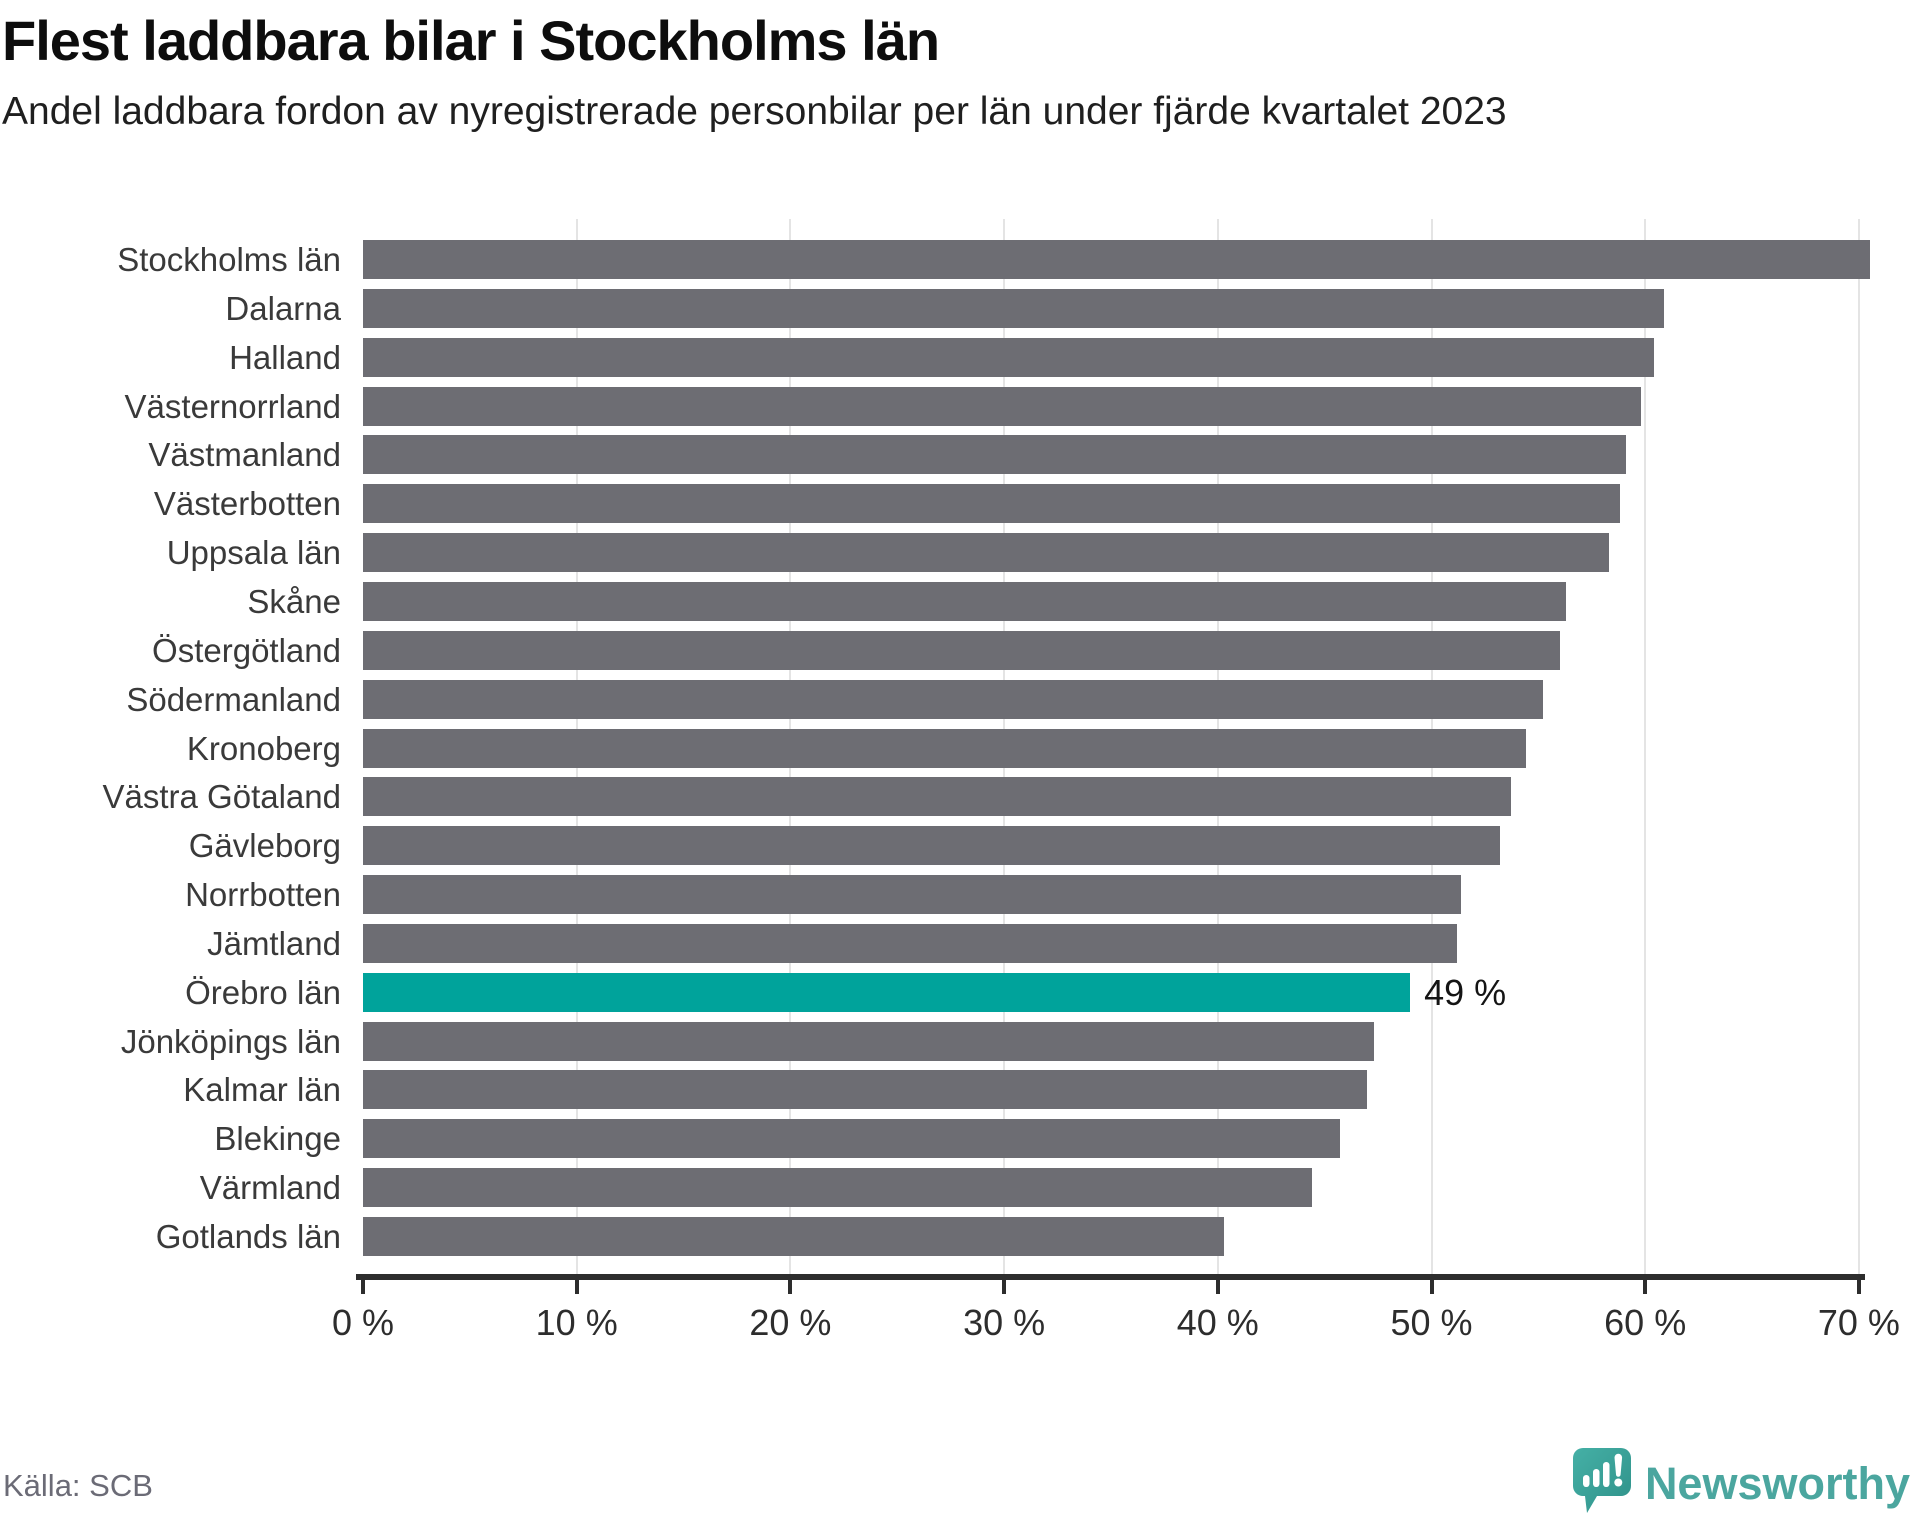 This screenshot has width=1920, height=1520. Describe the element at coordinates (1645, 1322) in the screenshot. I see `x-axis-tick-label-60: 60 %` at that location.